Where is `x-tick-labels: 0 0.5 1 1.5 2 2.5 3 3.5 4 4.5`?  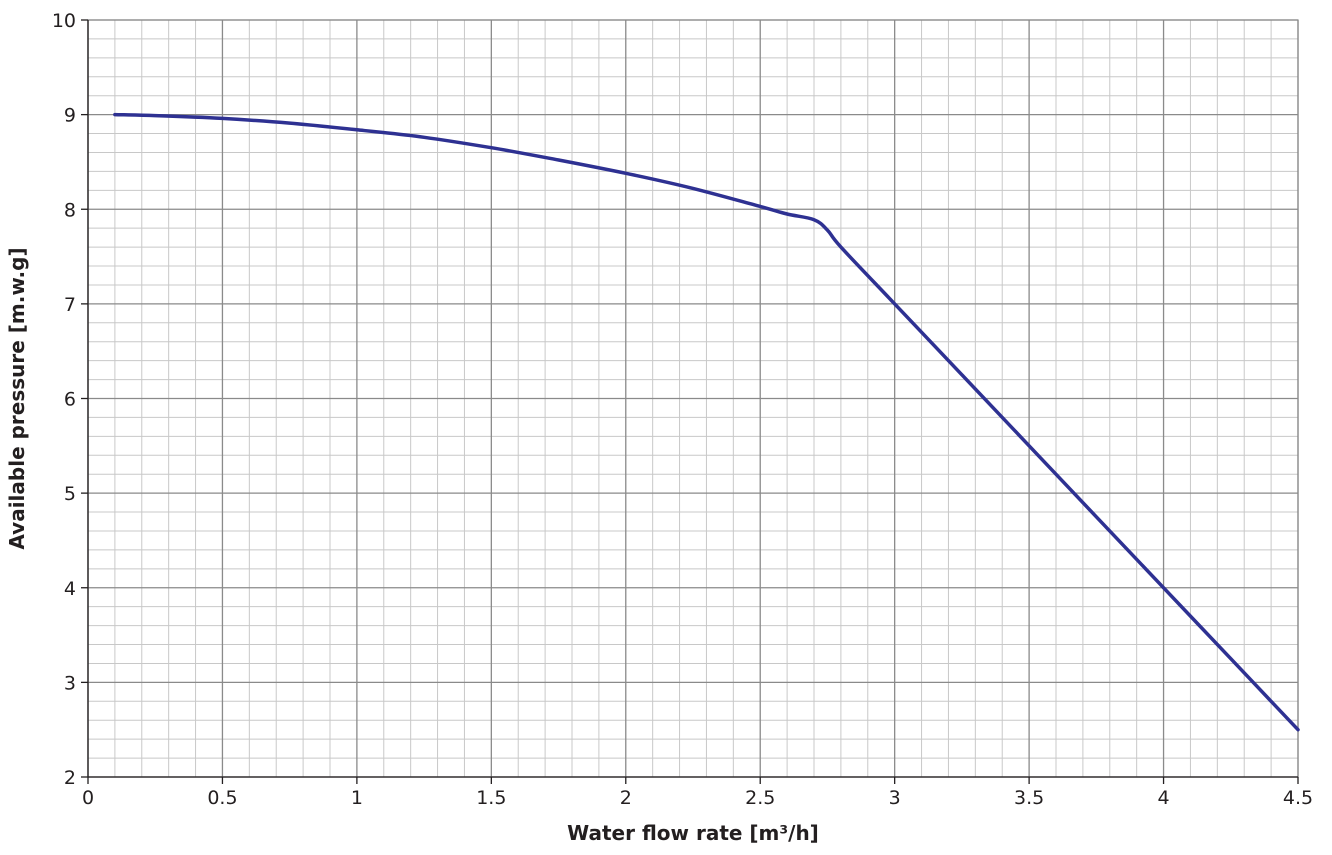
x-tick-labels: 0 0.5 1 1.5 2 2.5 3 3.5 4 4.5 is located at coordinates (697, 798).